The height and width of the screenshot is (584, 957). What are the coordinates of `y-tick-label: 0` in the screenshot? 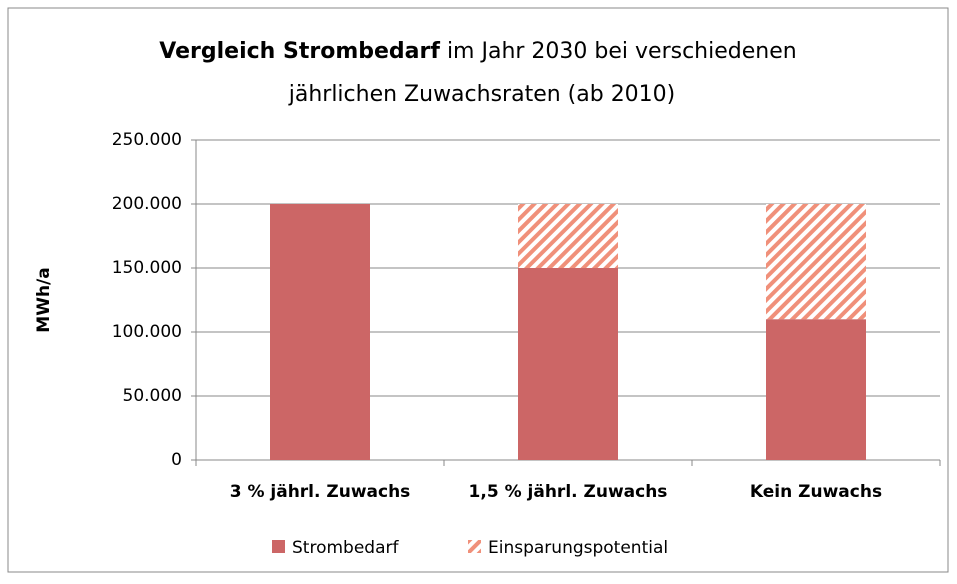 It's located at (176, 460).